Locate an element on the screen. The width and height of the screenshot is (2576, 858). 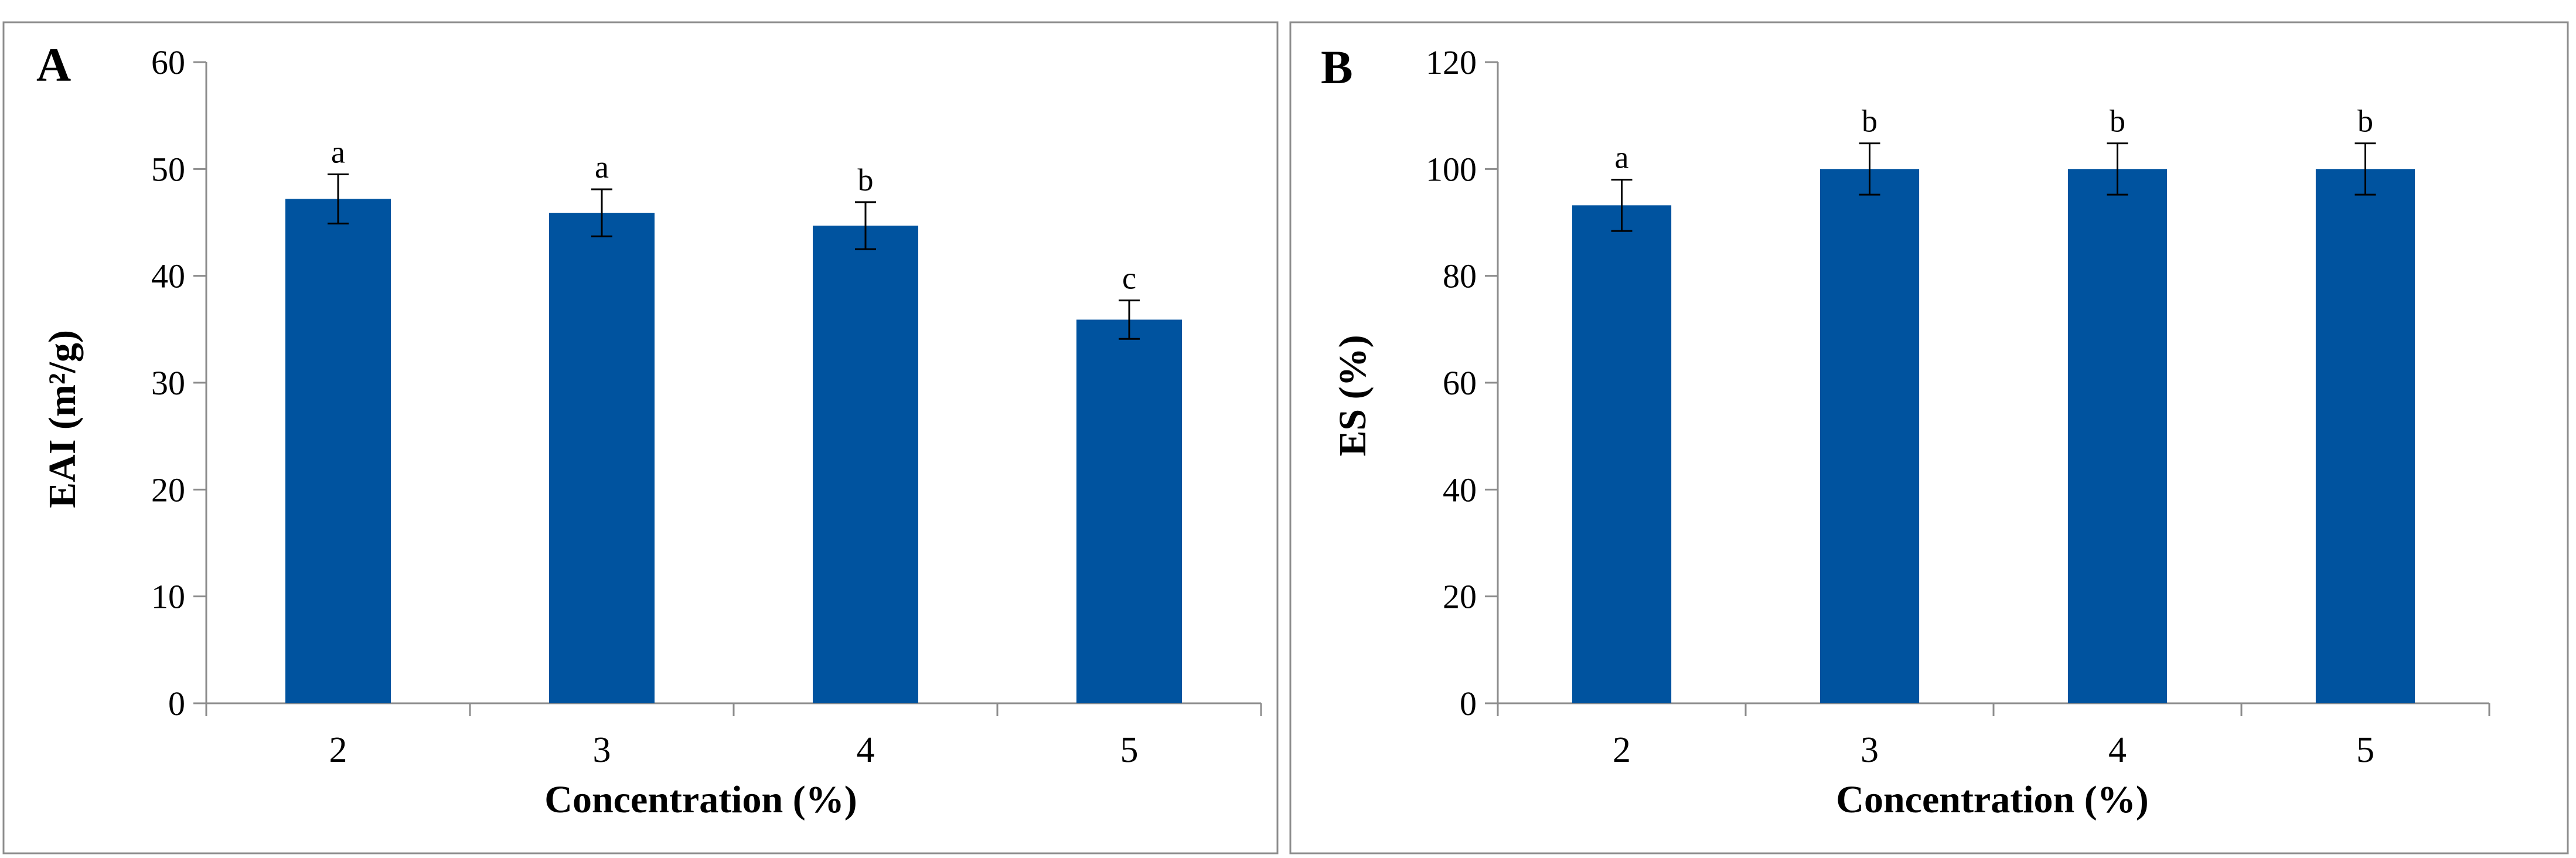
panel-b-y-axis-title: ES (%) is located at coordinates (1352, 396).